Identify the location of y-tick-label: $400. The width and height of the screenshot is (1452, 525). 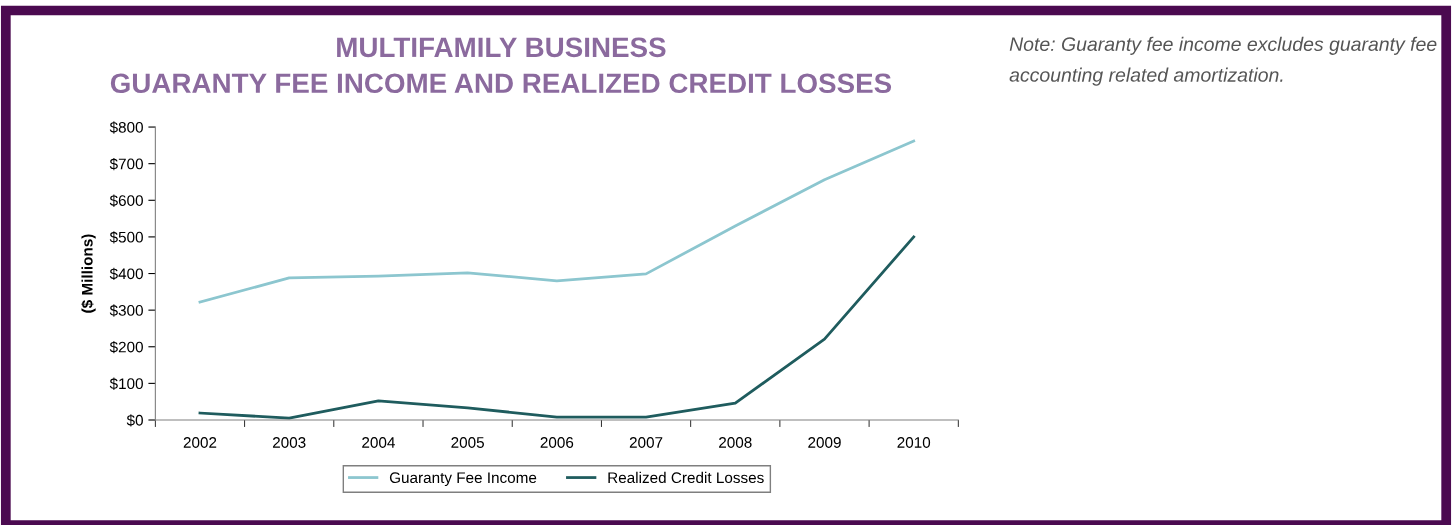
(126, 274).